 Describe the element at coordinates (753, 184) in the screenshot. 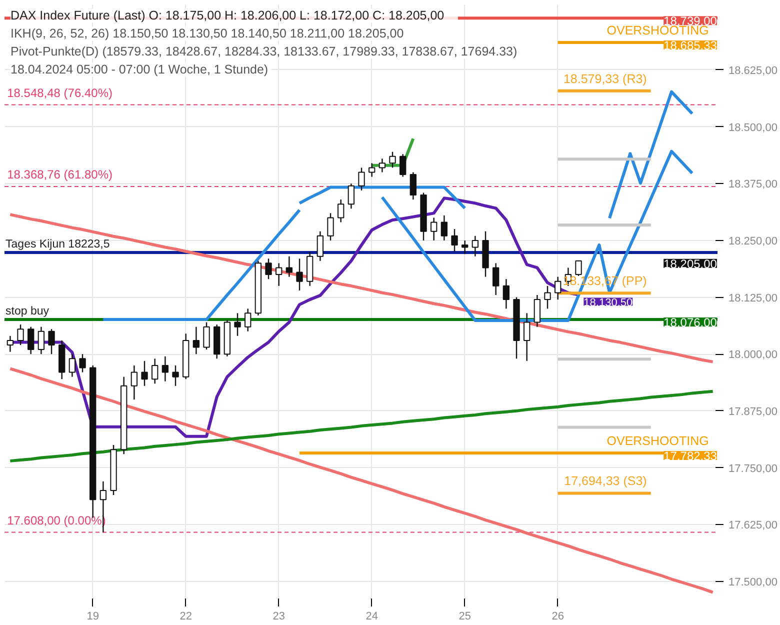

I see `y-tick-label: 18.375,00` at that location.